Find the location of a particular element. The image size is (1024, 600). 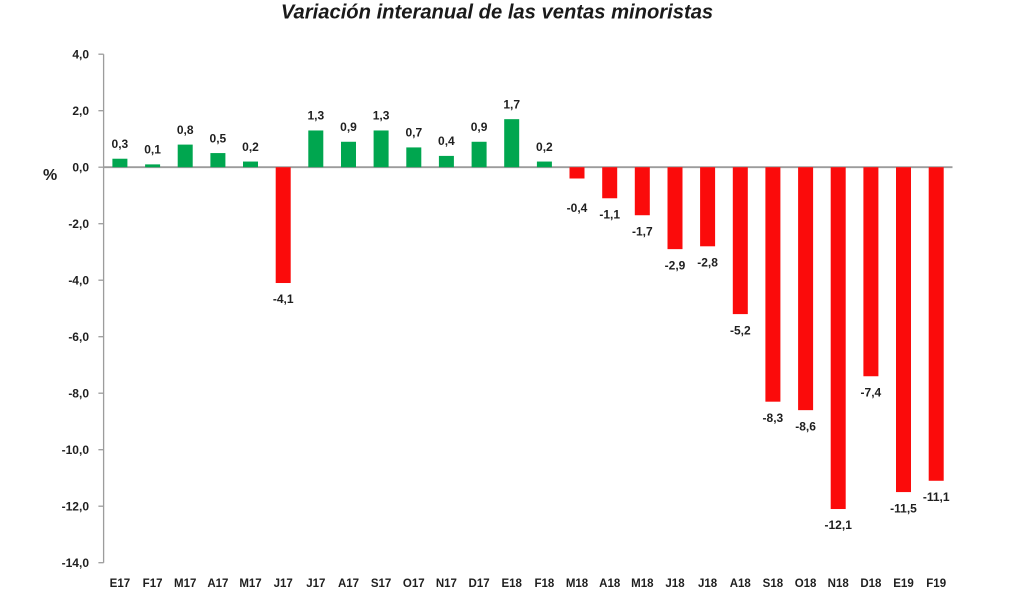

svg-text: -14,0 is located at coordinates (76, 563).